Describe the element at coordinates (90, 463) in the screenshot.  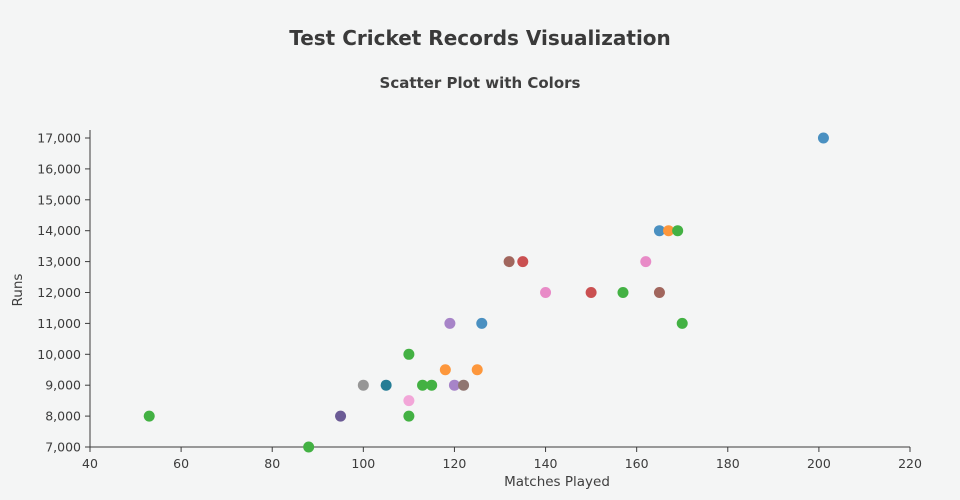
I see `x-tick-label: 40` at that location.